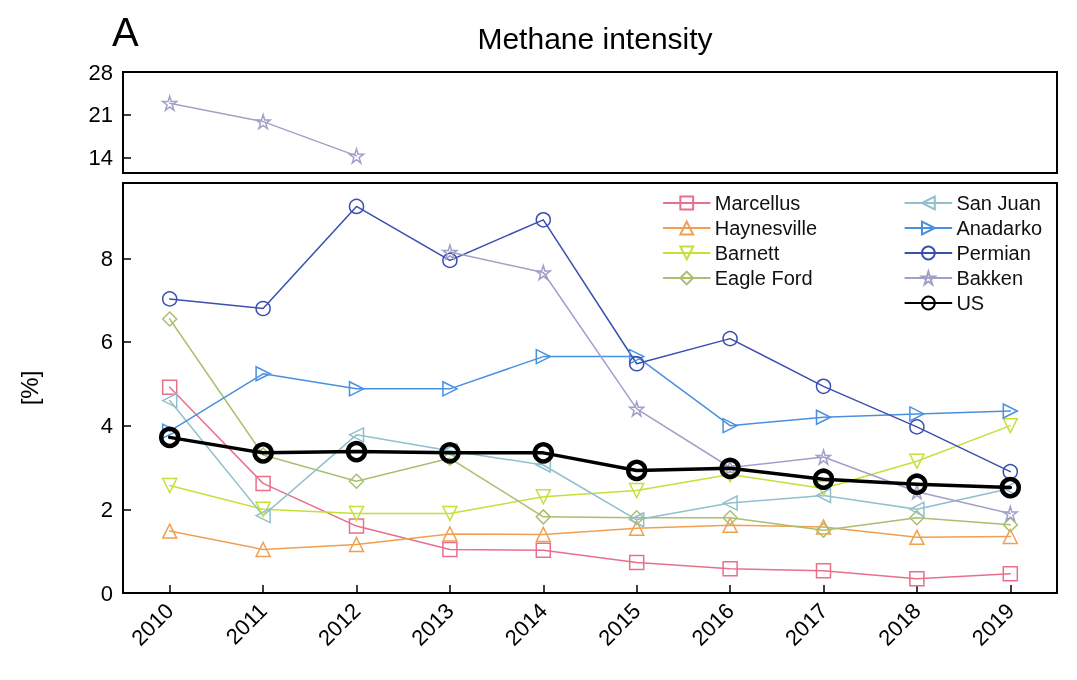  Describe the element at coordinates (999, 228) in the screenshot. I see `legend-label: Anadarko` at that location.